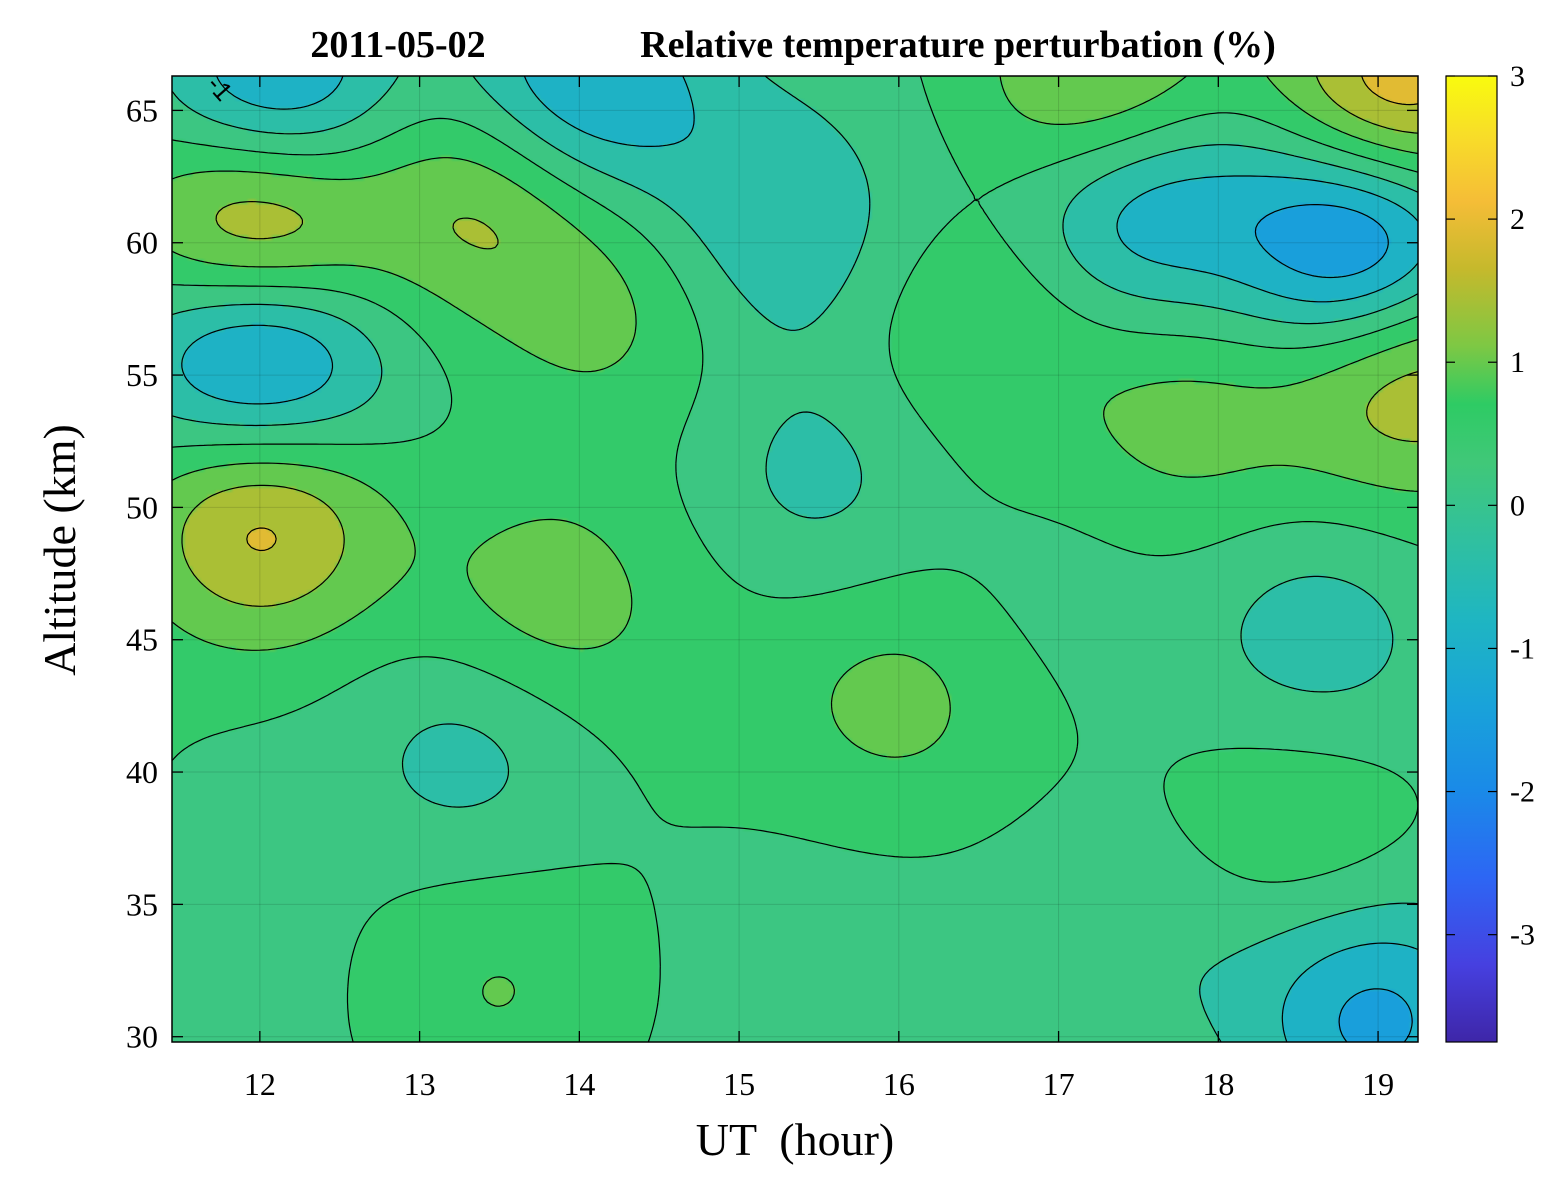  Describe the element at coordinates (142, 375) in the screenshot. I see `y-tick-label: 55` at that location.